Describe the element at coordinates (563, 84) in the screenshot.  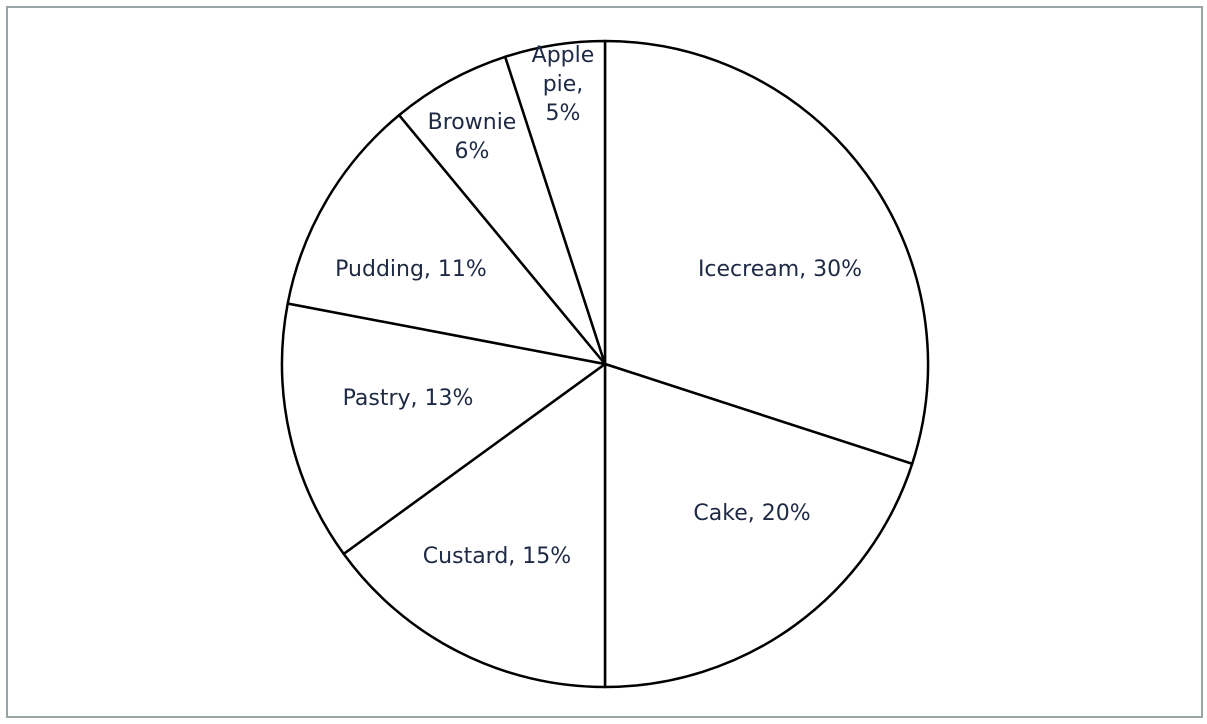
I see `pie-slice-label-7: Apple pie, 5%` at that location.